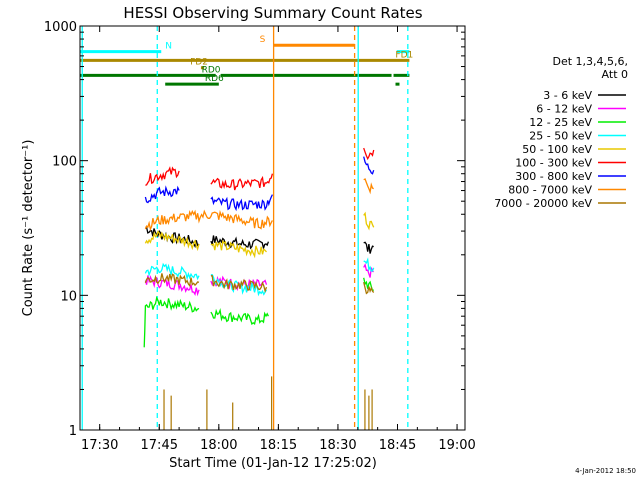 Image resolution: width=640 pixels, height=480 pixels. Describe the element at coordinates (337, 445) in the screenshot. I see `x-tick-label-4: 18:30` at that location.